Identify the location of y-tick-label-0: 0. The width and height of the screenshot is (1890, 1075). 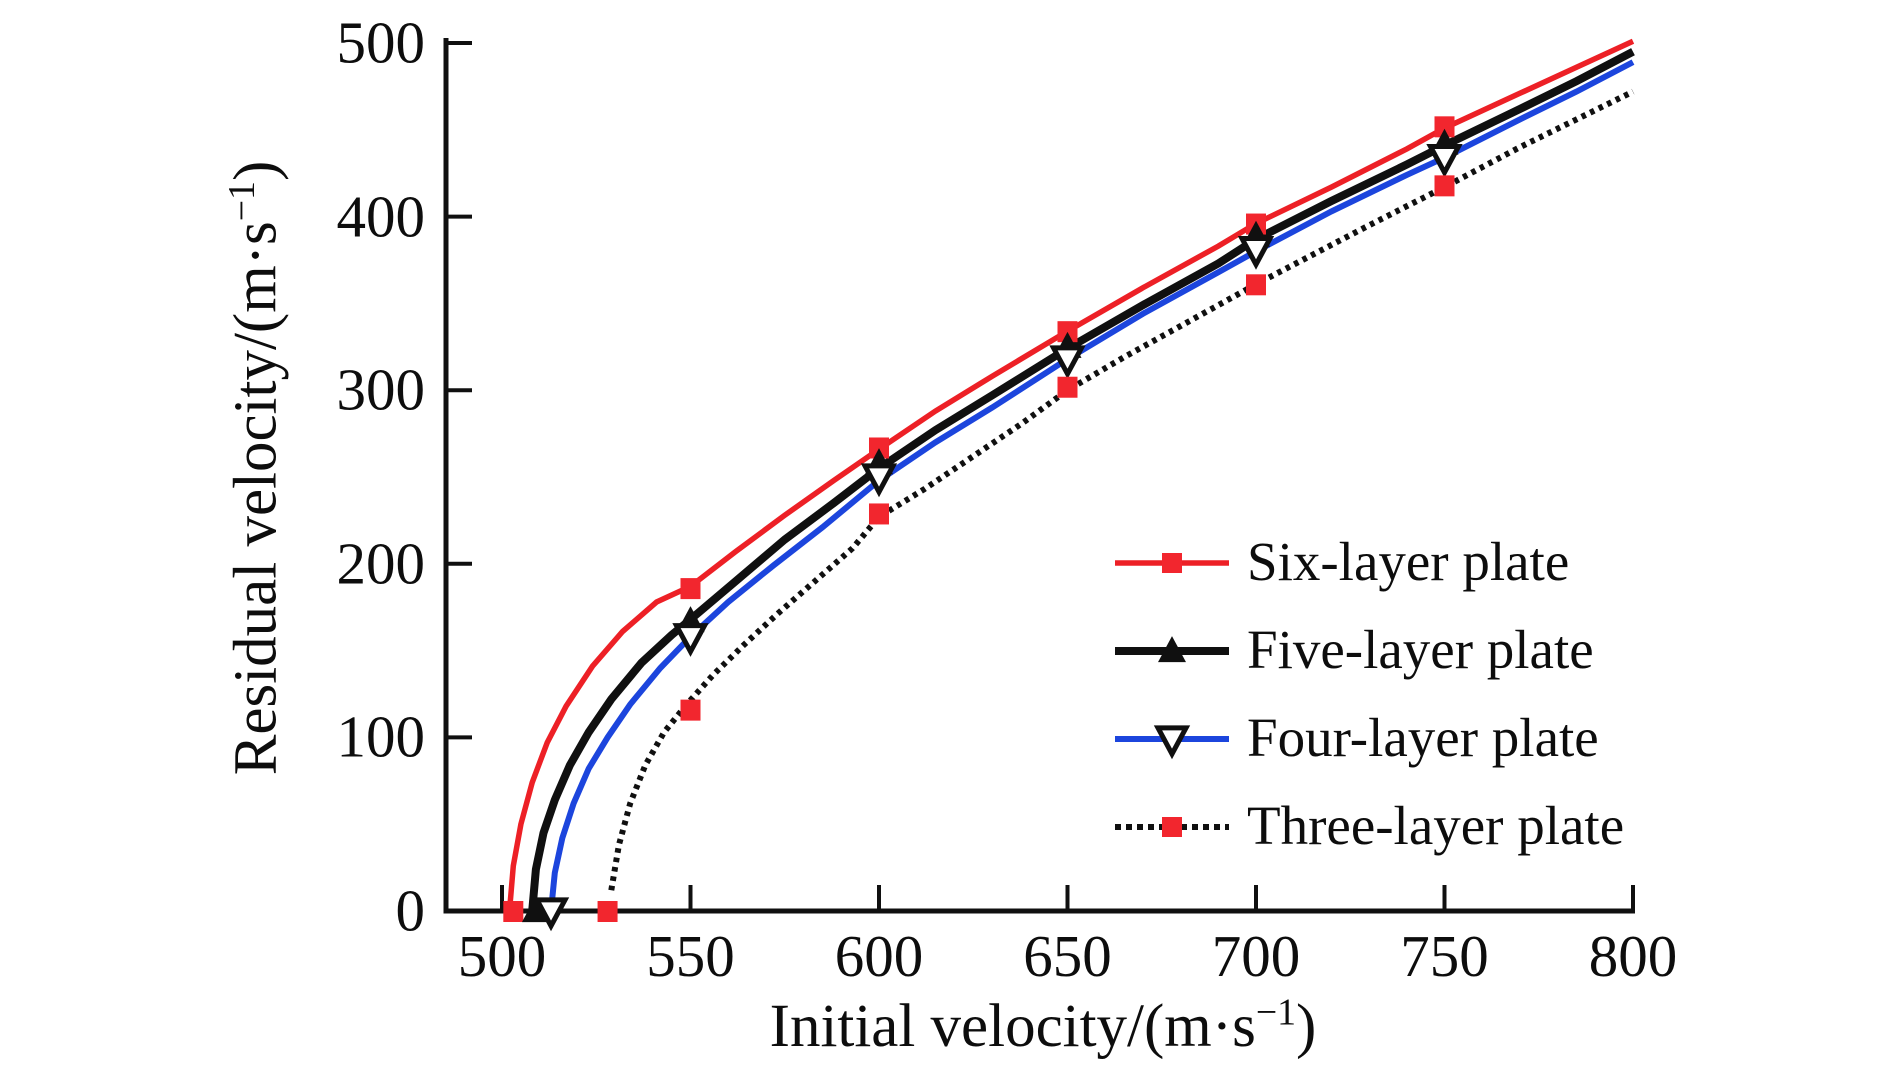
(410, 910).